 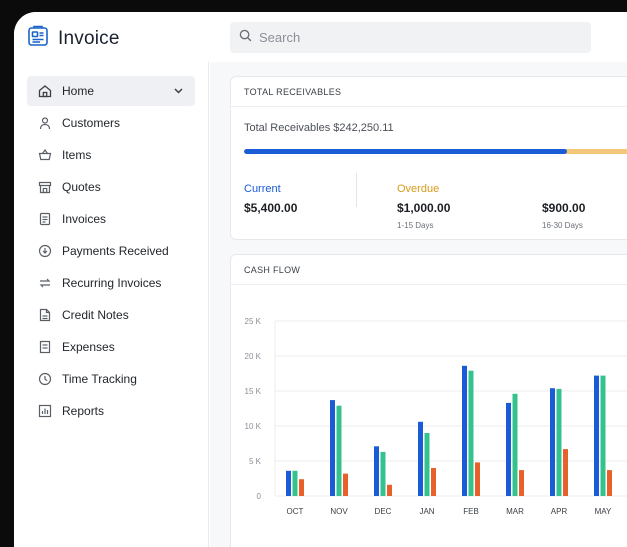 I want to click on sidebar-item-customers: Customers, so click(x=111, y=123).